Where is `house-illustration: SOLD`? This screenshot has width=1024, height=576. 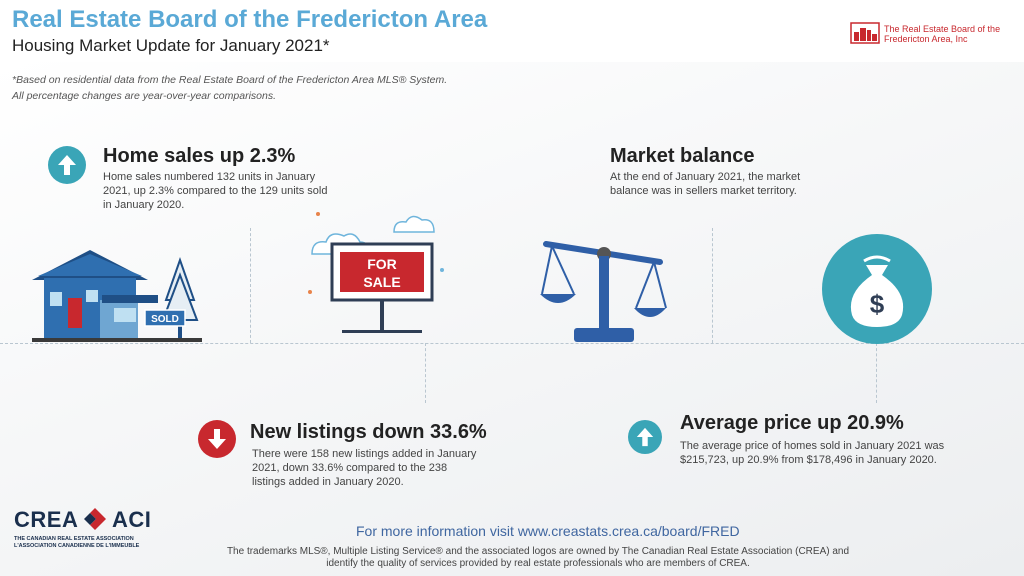
house-illustration: SOLD is located at coordinates (117, 292).